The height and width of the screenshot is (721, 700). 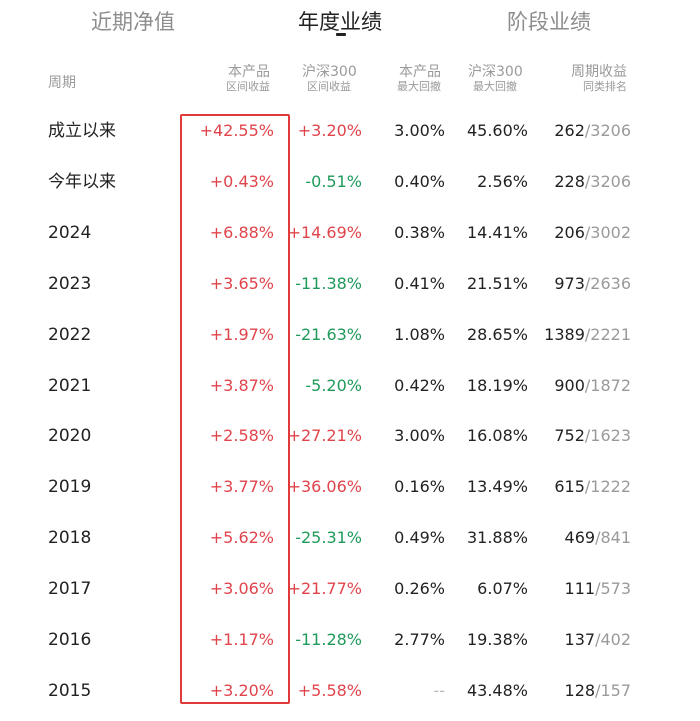 What do you see at coordinates (569, 283) in the screenshot?
I see `row-rank-position: 973` at bounding box center [569, 283].